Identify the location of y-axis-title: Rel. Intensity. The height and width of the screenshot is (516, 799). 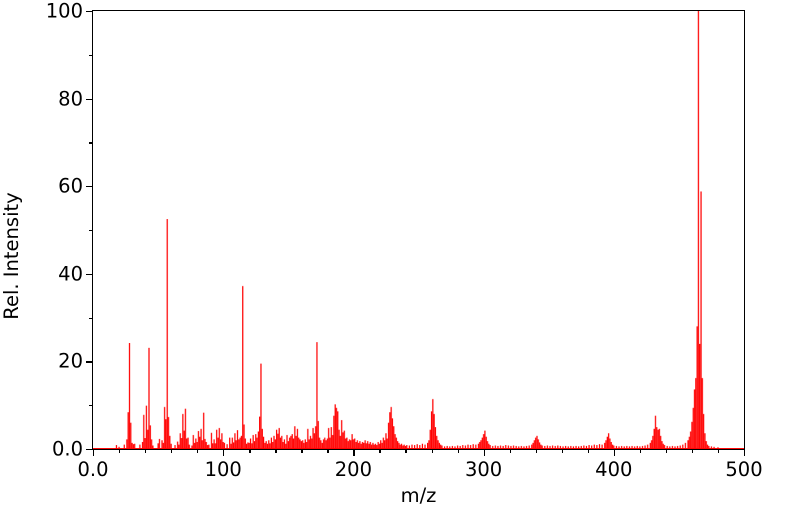
(11, 256).